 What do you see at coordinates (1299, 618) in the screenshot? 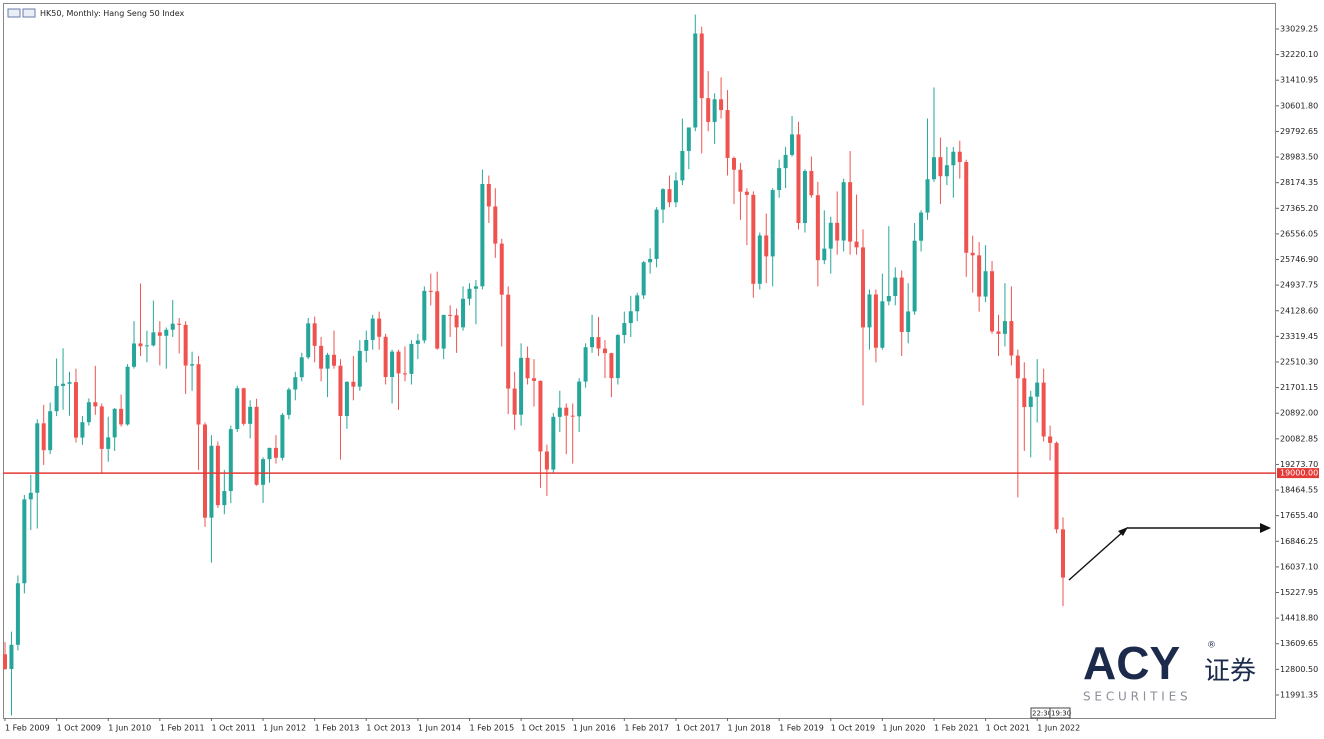
I see `y-tick-label: 14418.80` at bounding box center [1299, 618].